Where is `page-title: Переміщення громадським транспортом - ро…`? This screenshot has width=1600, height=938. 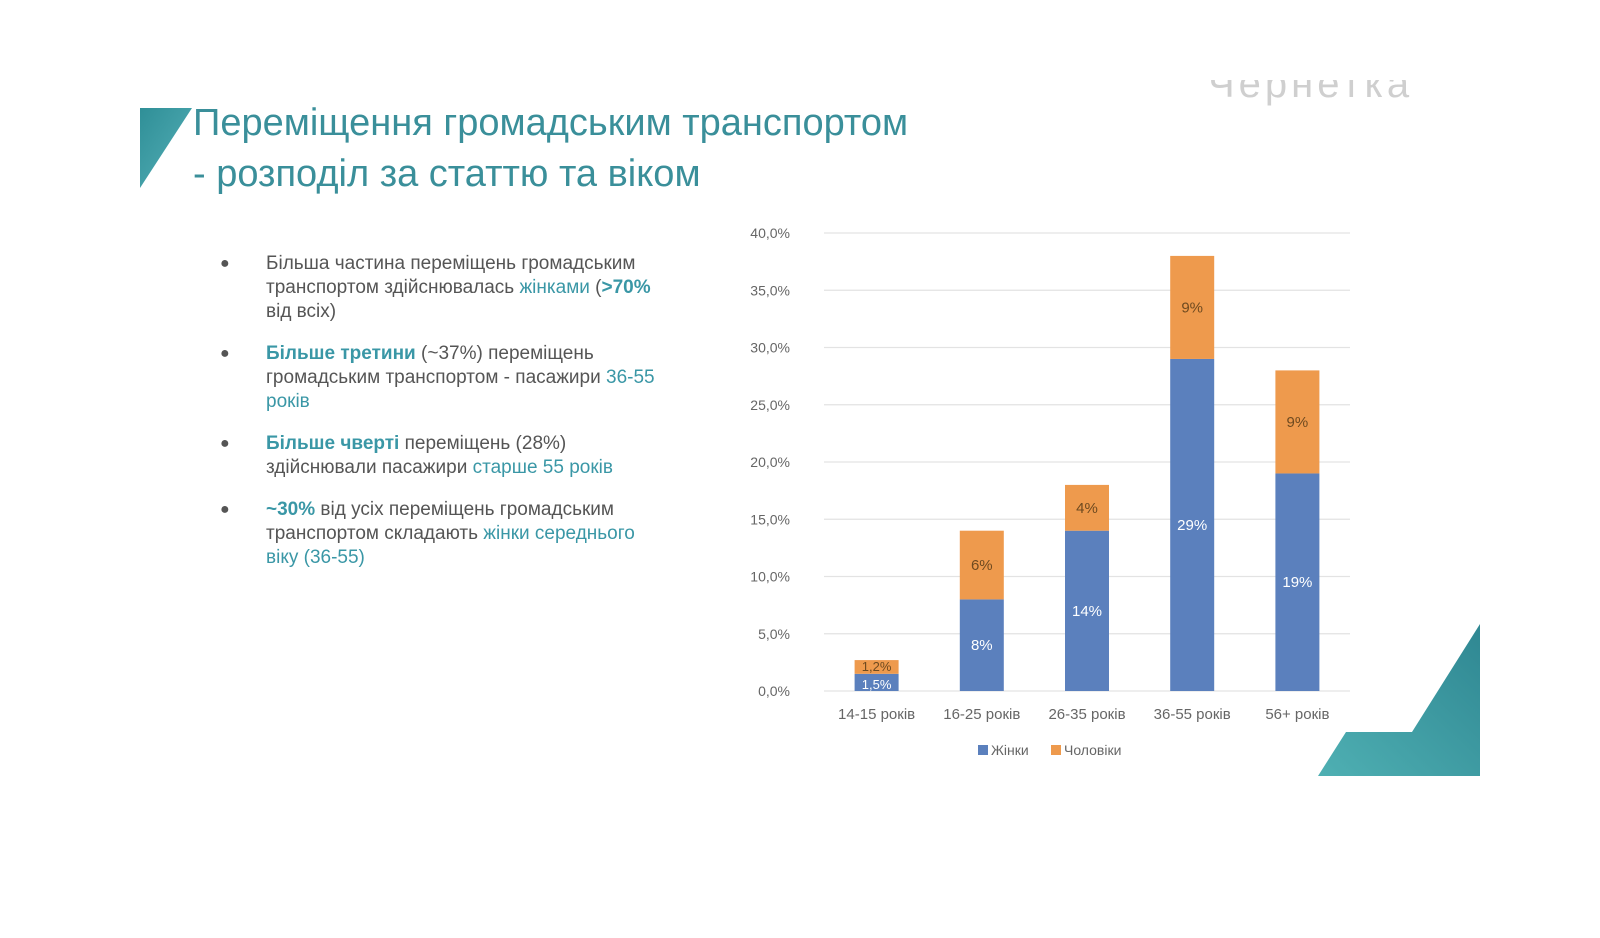
page-title: Переміщення громадським транспортом - ро… is located at coordinates (550, 149).